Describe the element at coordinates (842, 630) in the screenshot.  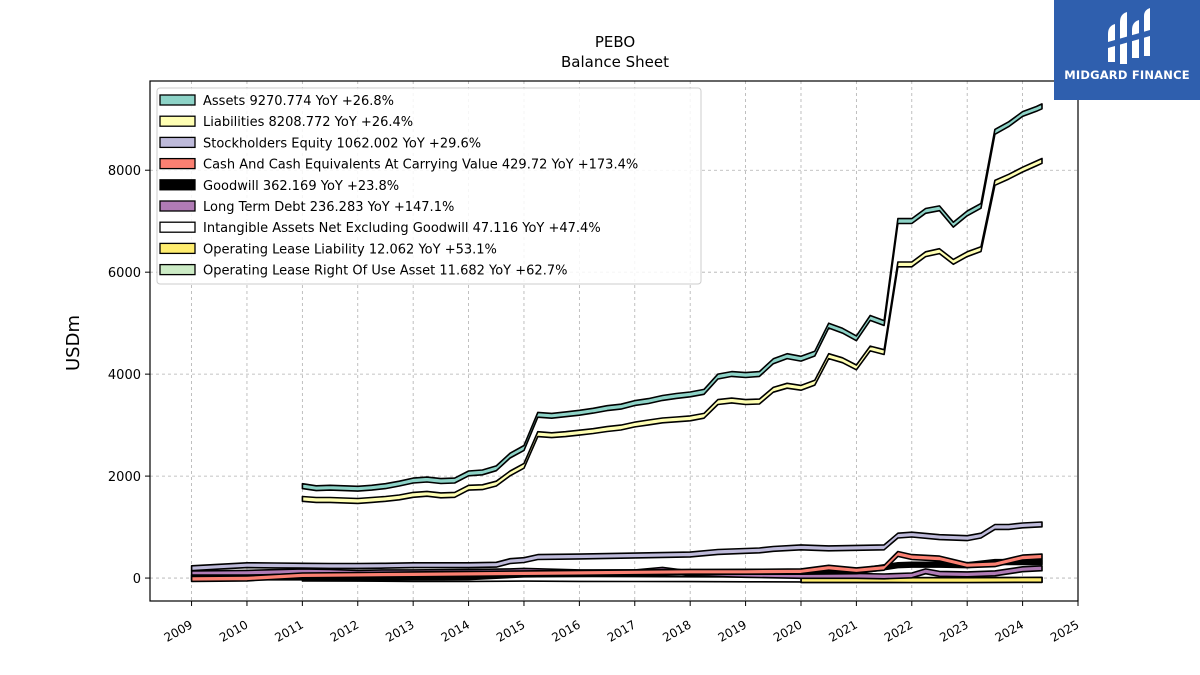
I see `x-tick-label: 2021` at that location.